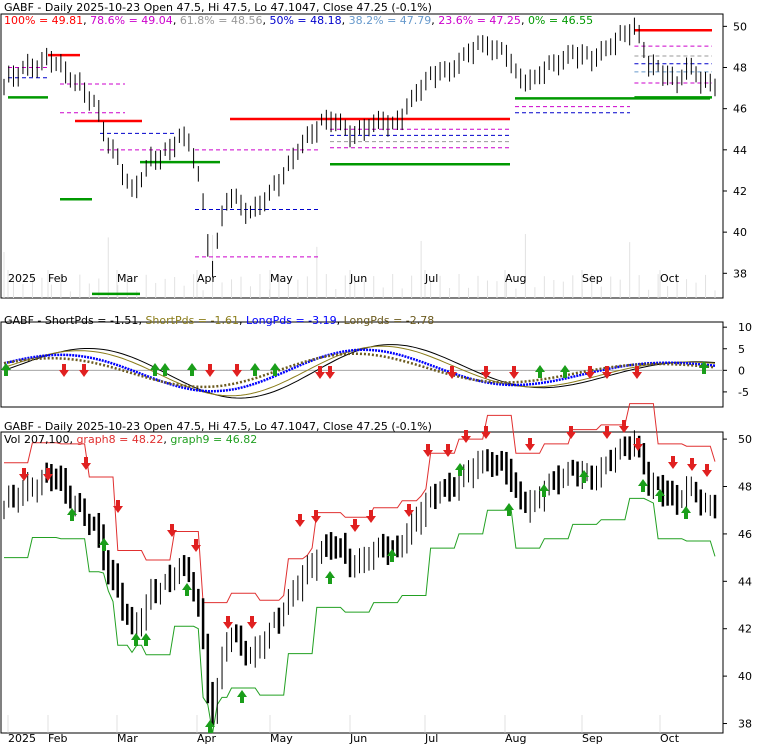  I want to click on longpds-line, so click(359, 370).